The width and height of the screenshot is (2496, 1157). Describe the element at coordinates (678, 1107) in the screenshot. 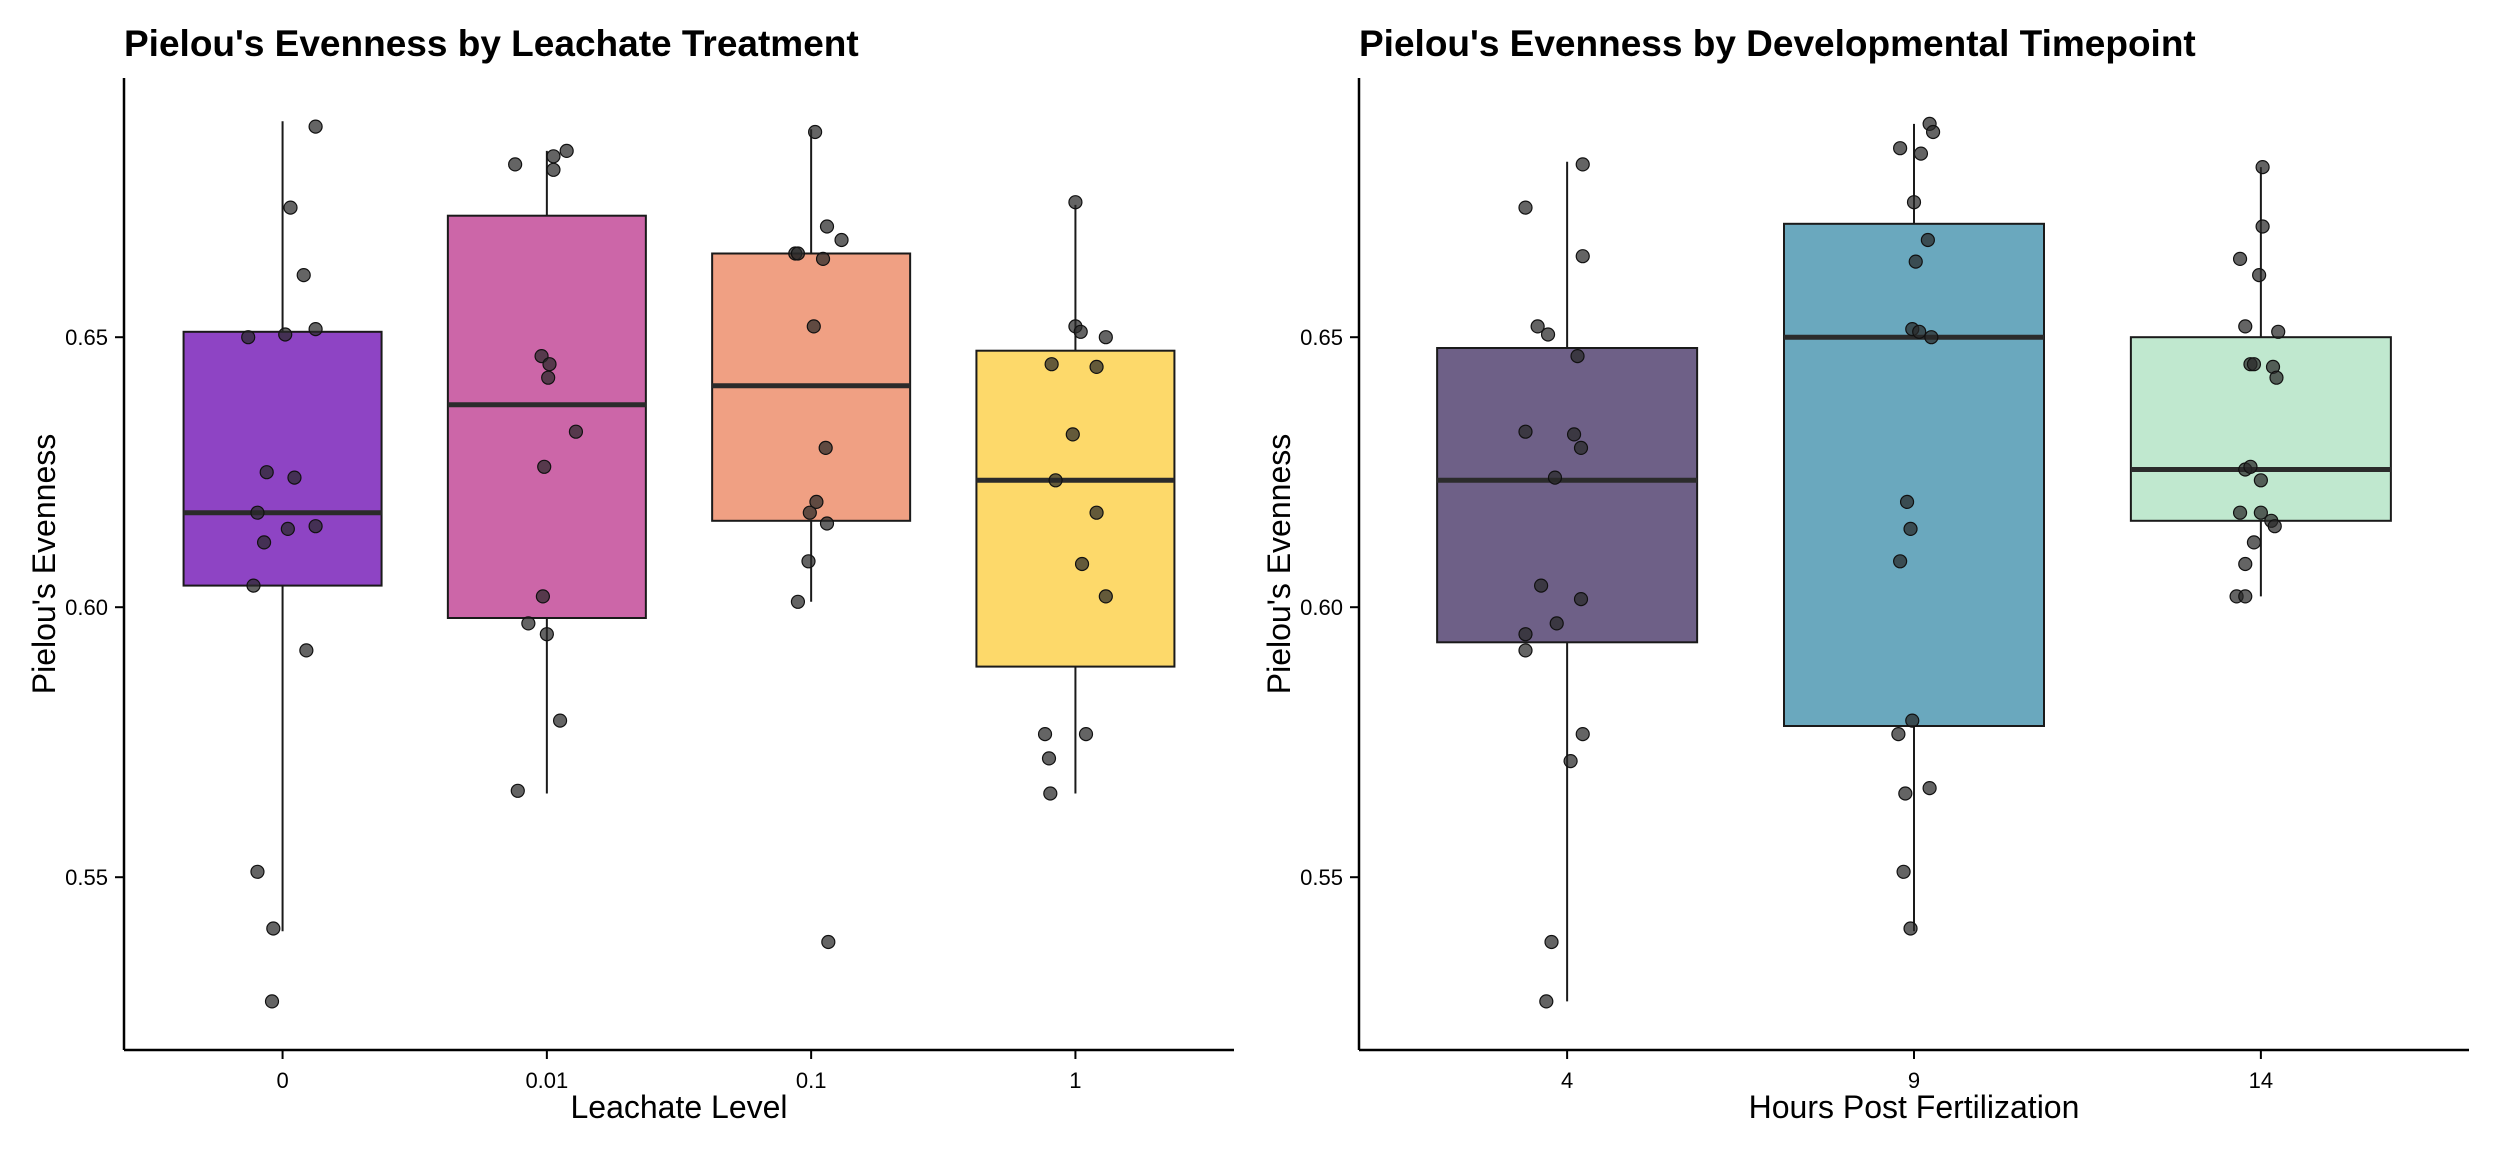

I see `x-axis-title: Leachate Level` at that location.